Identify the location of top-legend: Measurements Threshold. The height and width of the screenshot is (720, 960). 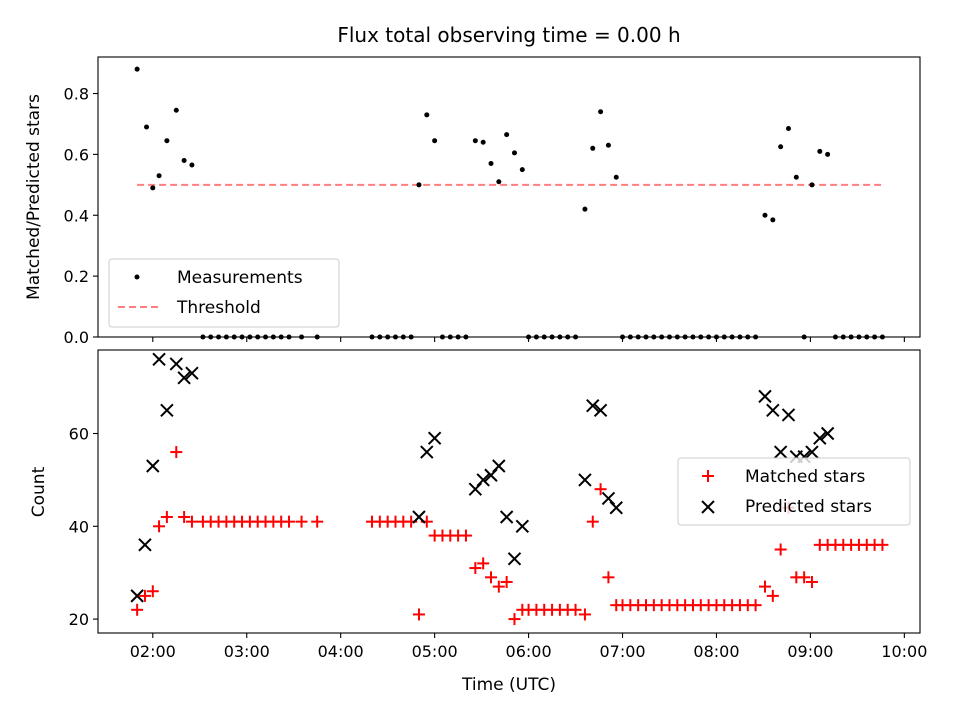
(224, 293).